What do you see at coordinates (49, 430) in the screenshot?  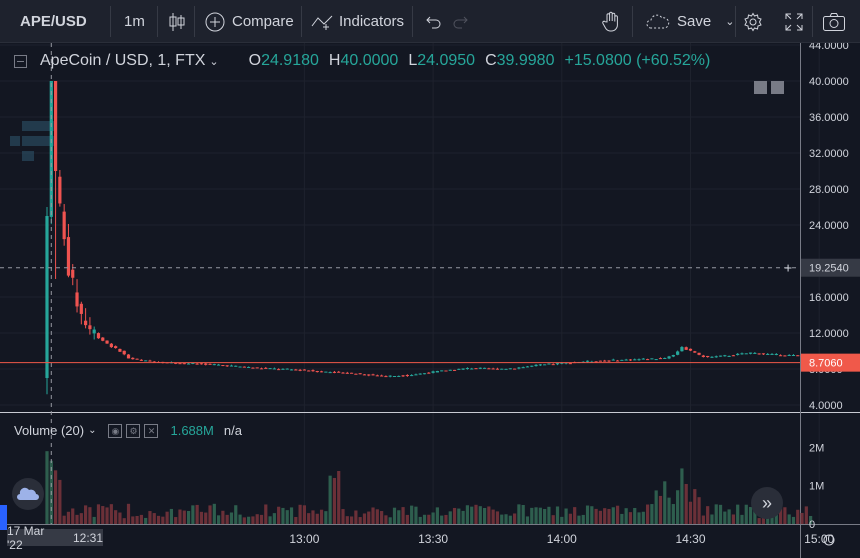 I see `volume-title: Volume (20)` at bounding box center [49, 430].